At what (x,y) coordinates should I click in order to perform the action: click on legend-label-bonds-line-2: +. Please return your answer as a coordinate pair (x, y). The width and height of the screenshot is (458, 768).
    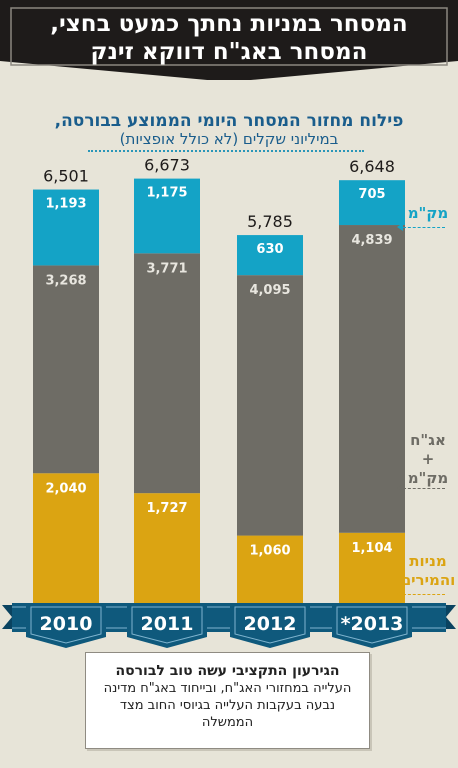
    Looking at the image, I should click on (428, 459).